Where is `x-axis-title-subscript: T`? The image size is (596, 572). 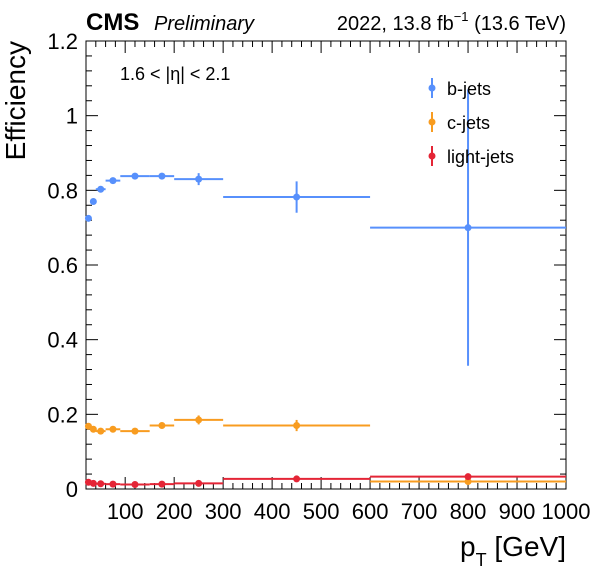
x-axis-title-subscript: T is located at coordinates (481, 560).